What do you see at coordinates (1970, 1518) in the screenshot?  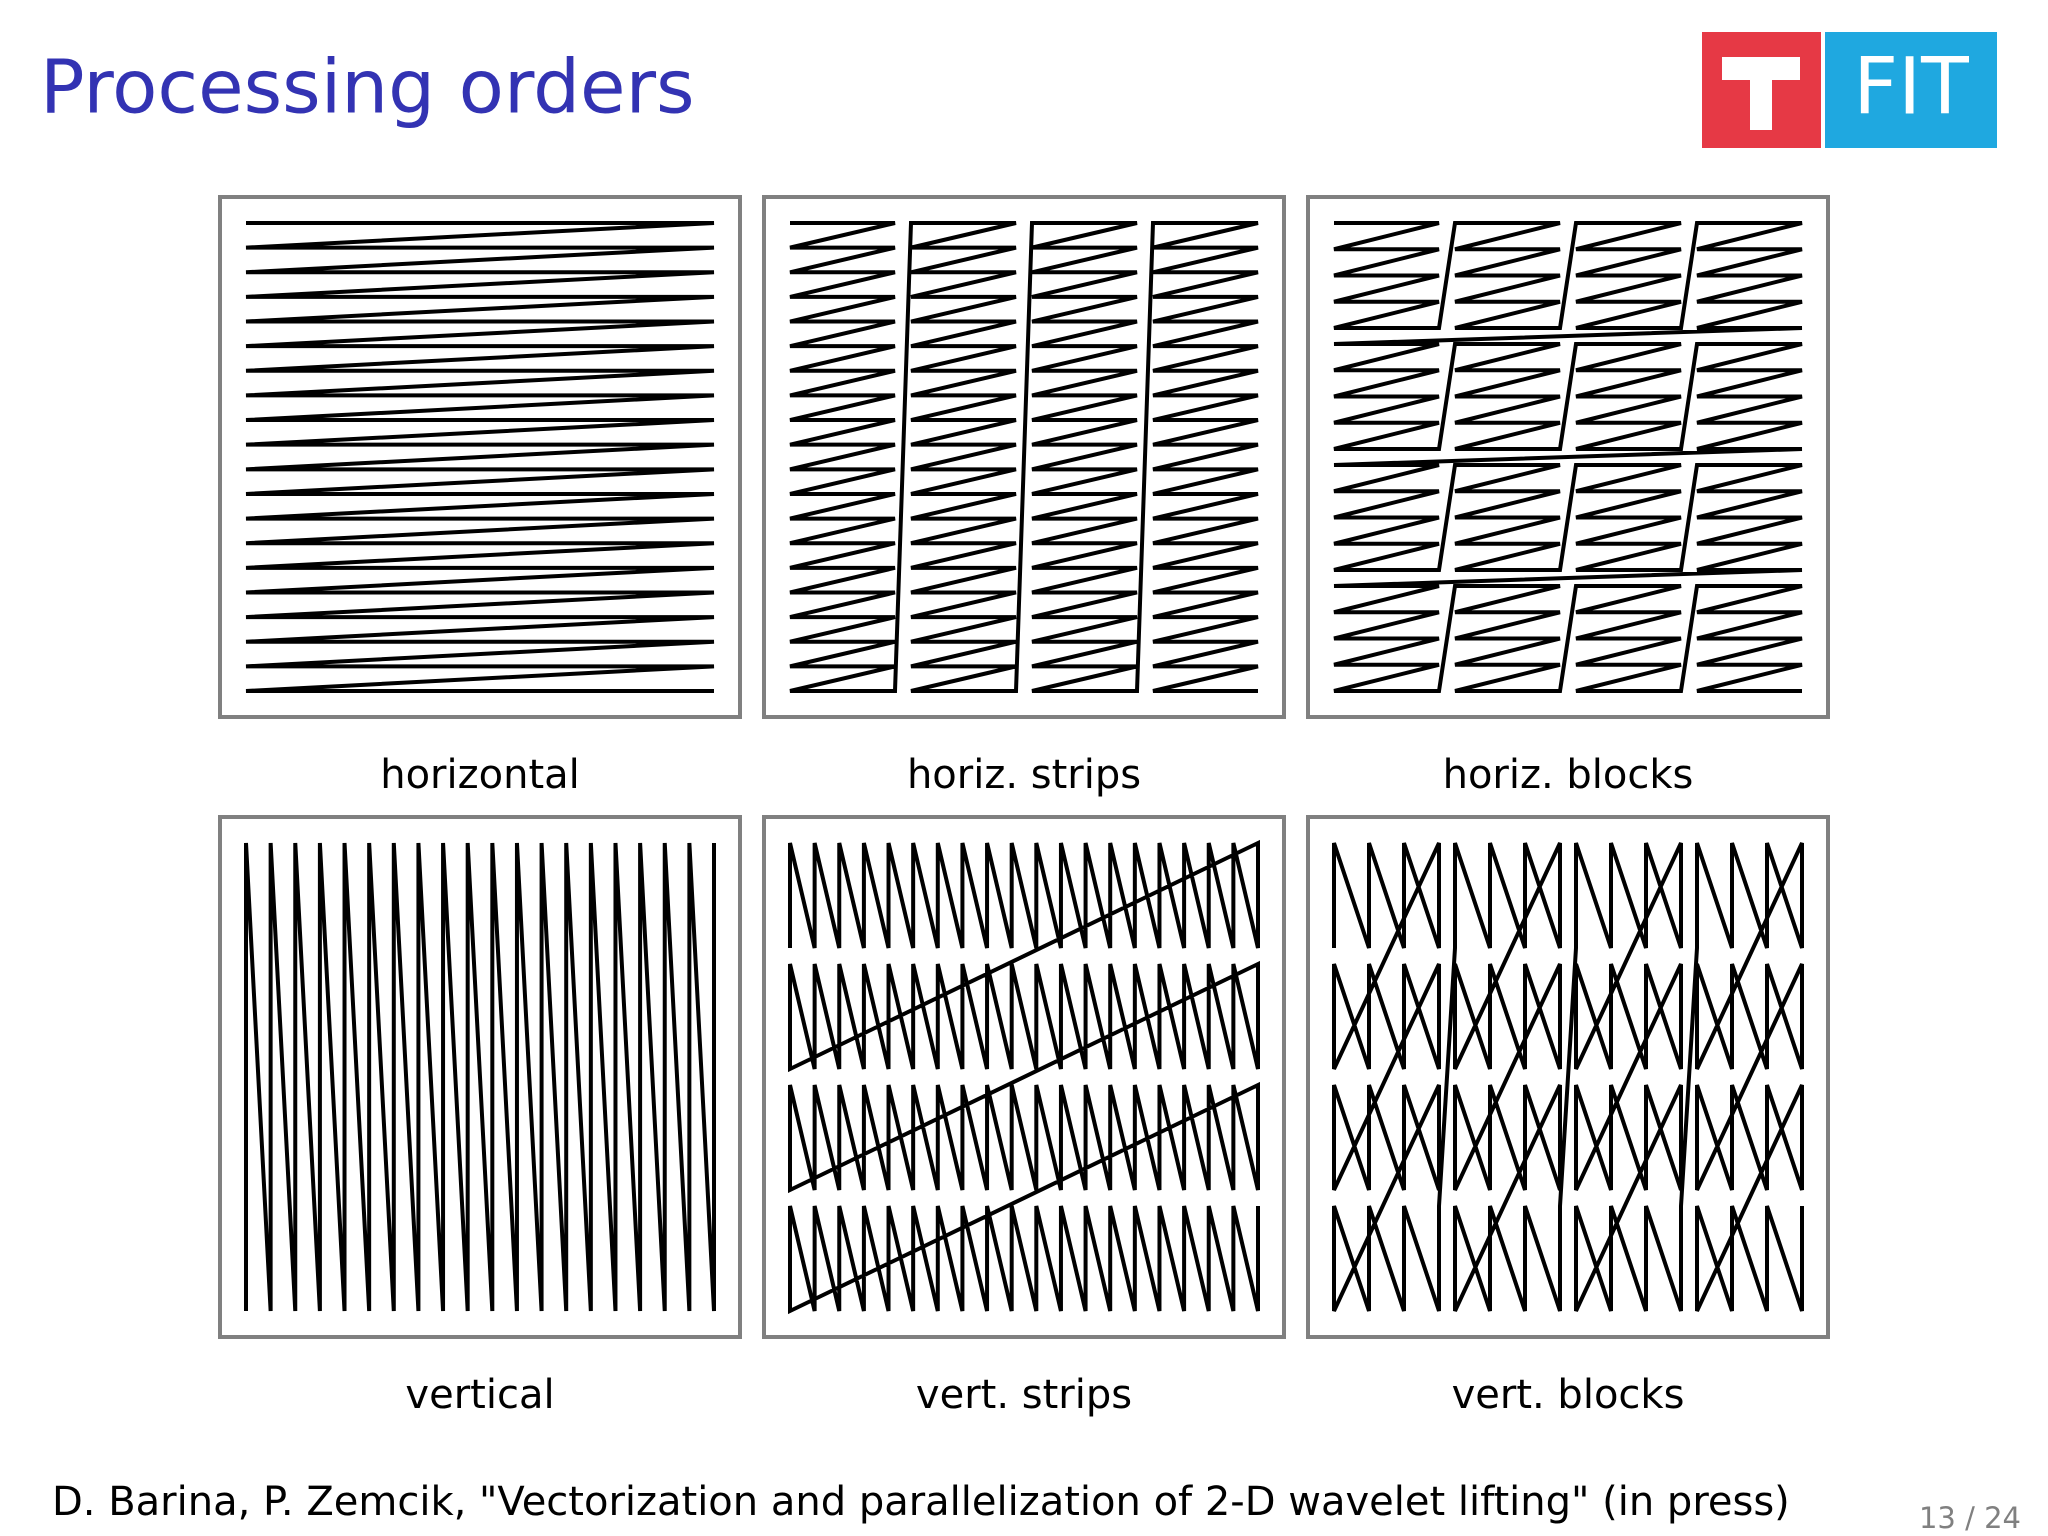 I see `page-number: 13 / 24` at bounding box center [1970, 1518].